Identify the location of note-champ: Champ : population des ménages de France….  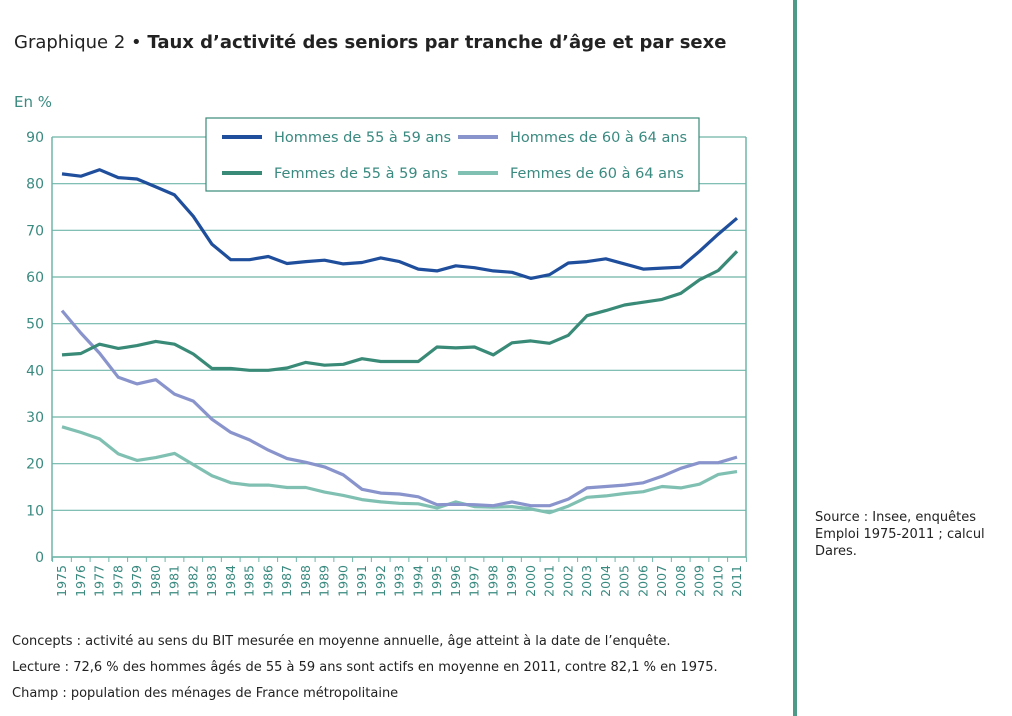
(205, 693).